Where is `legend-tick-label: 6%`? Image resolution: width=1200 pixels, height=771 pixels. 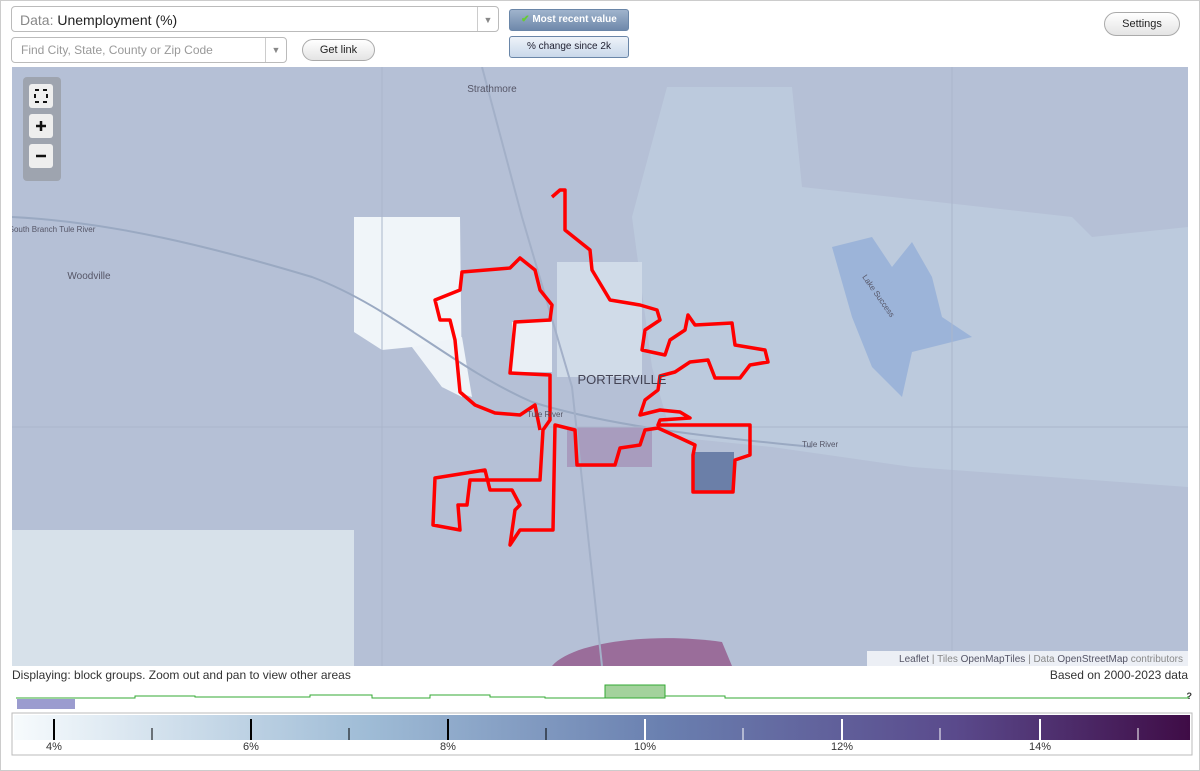 legend-tick-label: 6% is located at coordinates (251, 747).